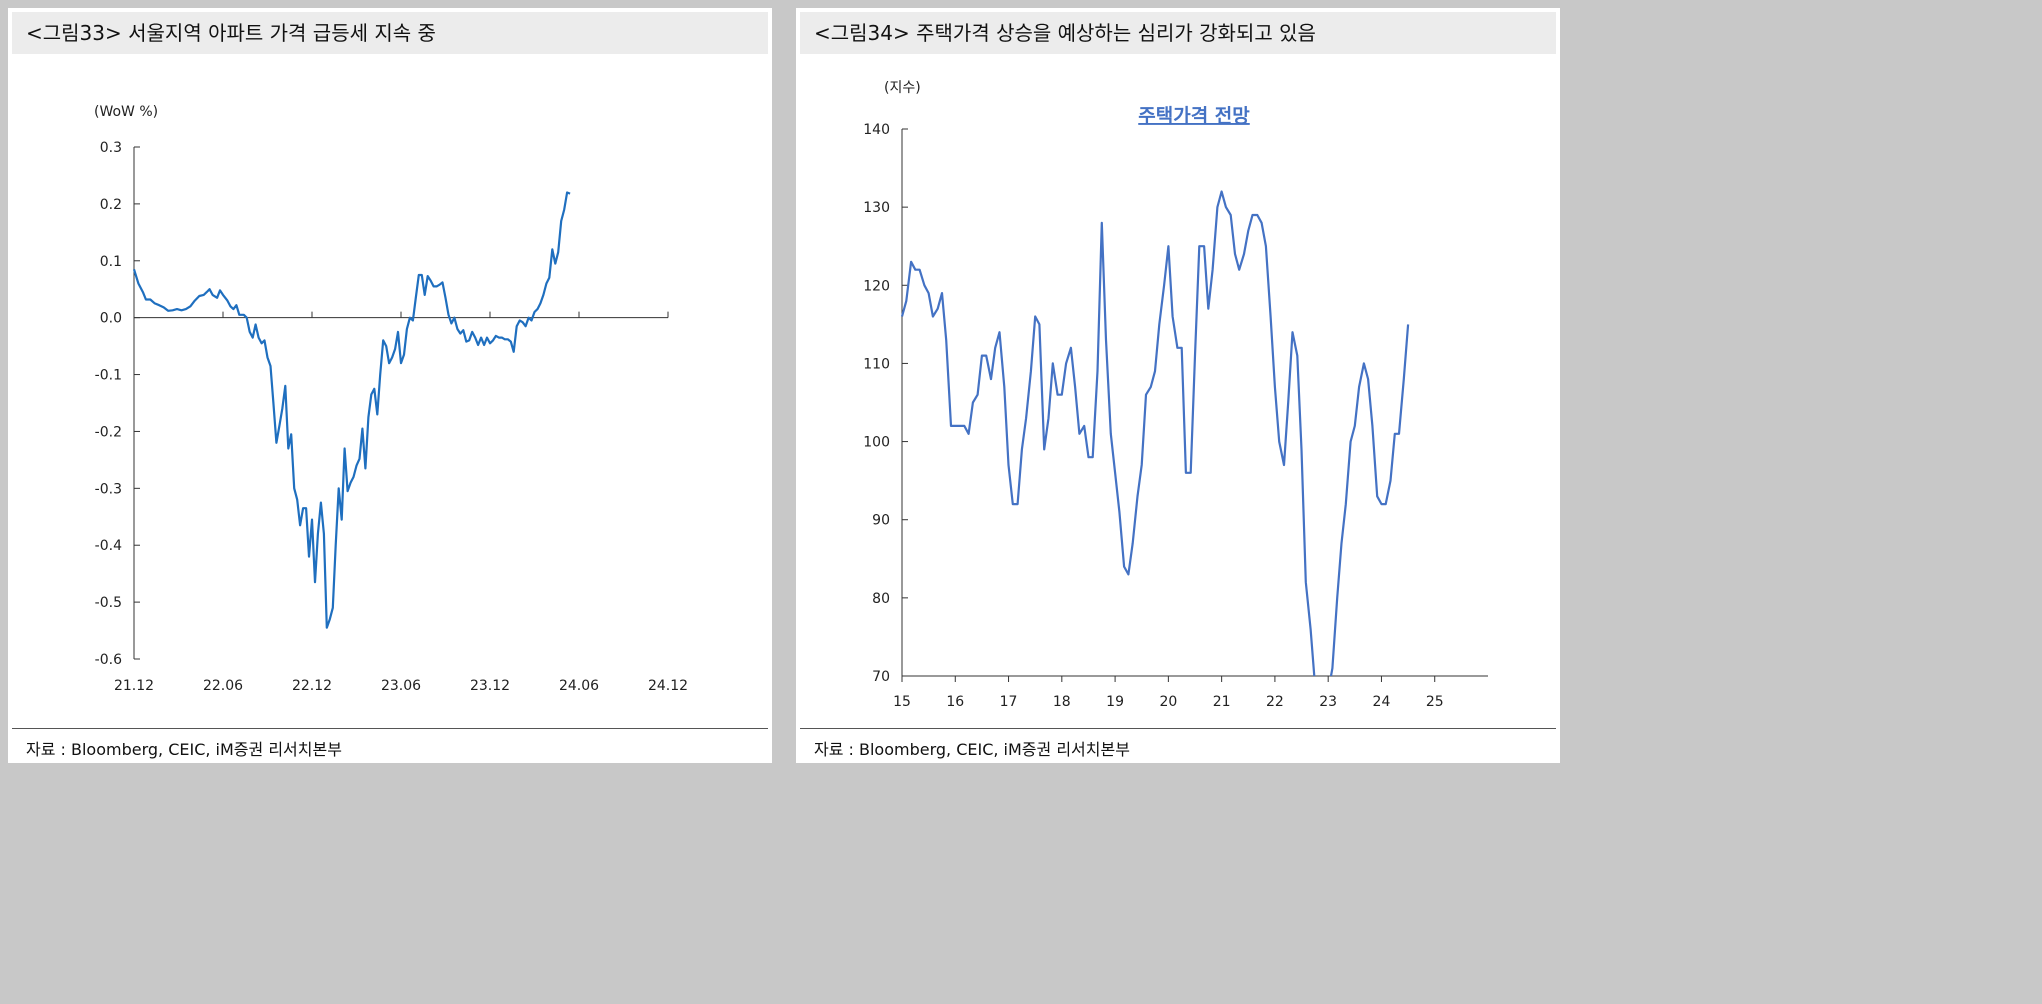 Image resolution: width=2042 pixels, height=1004 pixels. What do you see at coordinates (902, 88) in the screenshot?
I see `unit-label-right: (지수)` at bounding box center [902, 88].